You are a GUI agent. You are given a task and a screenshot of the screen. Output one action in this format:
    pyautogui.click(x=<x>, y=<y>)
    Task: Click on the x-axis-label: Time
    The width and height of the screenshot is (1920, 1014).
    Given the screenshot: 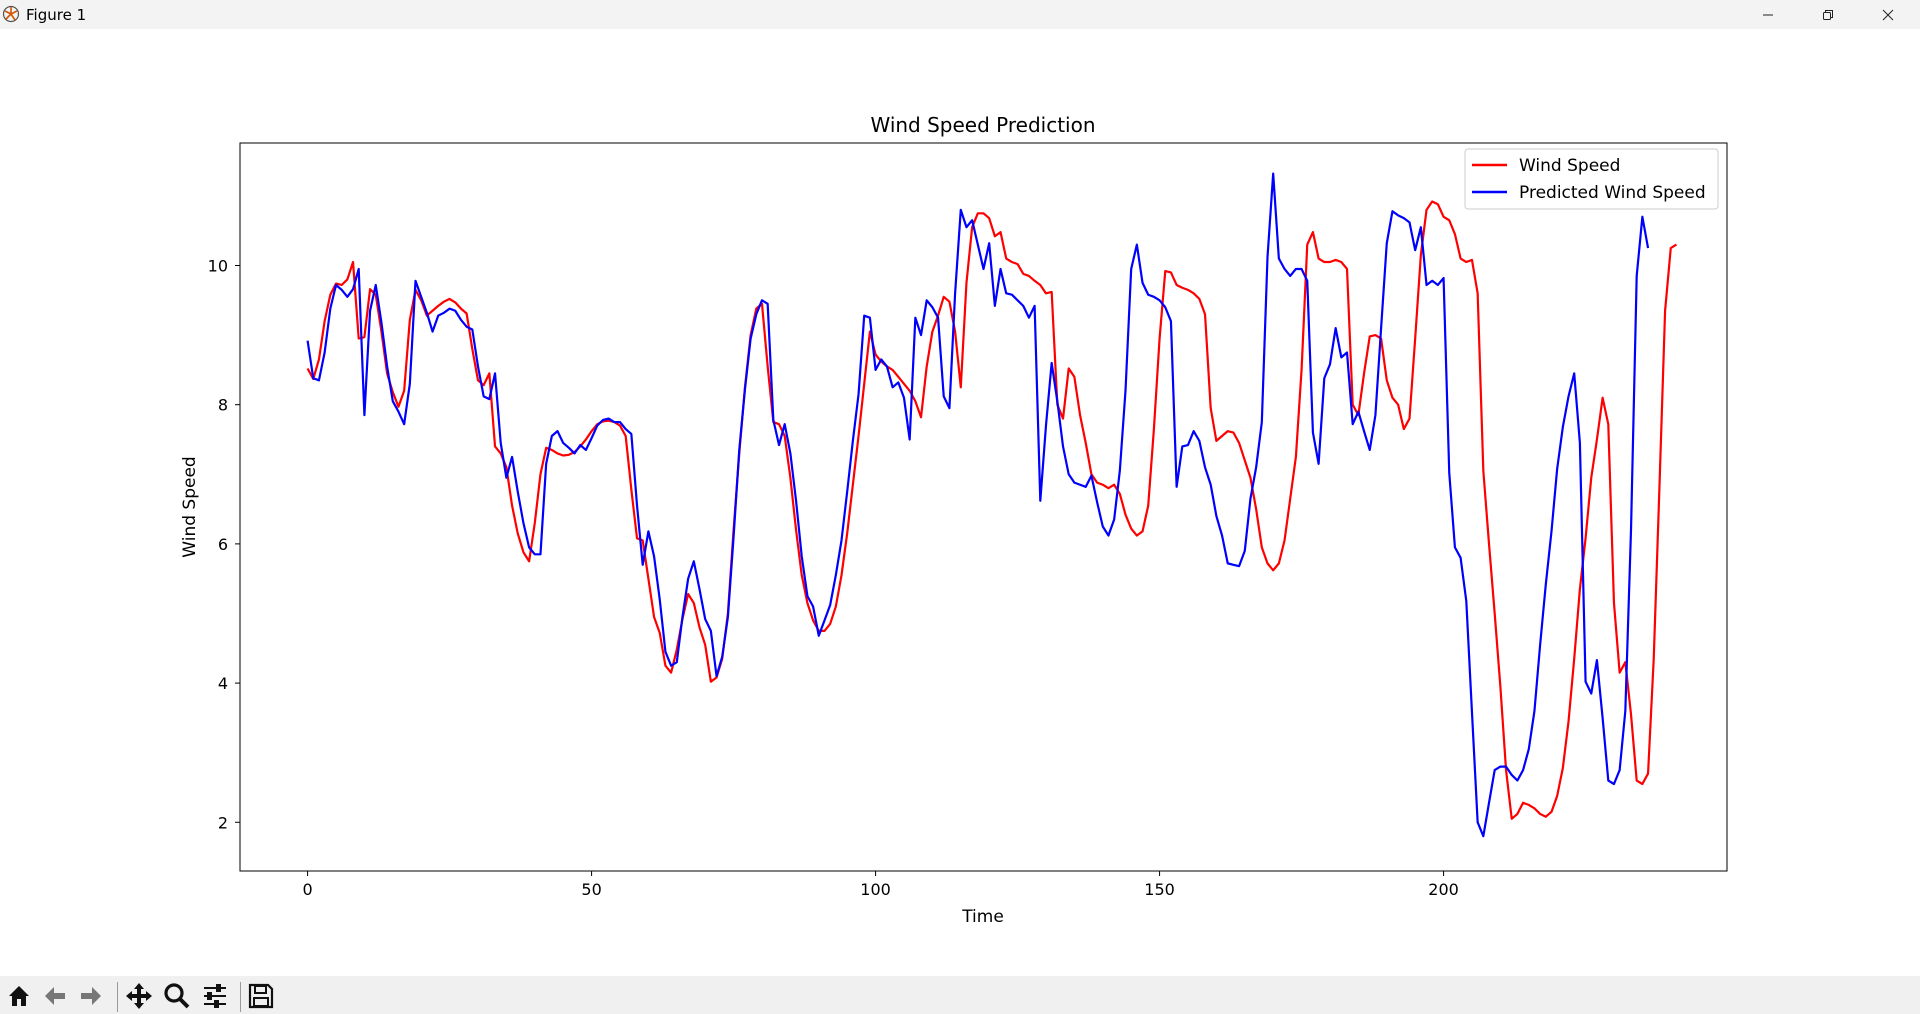 What is the action you would take?
    pyautogui.click(x=982, y=917)
    